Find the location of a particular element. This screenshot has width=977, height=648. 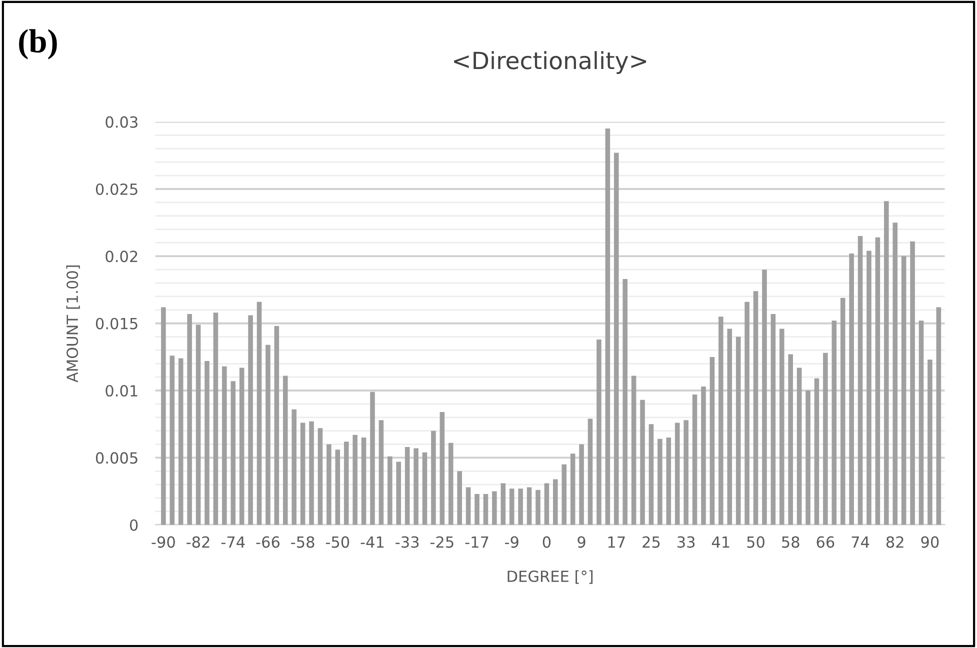

x-tick-label: -25 is located at coordinates (442, 542).